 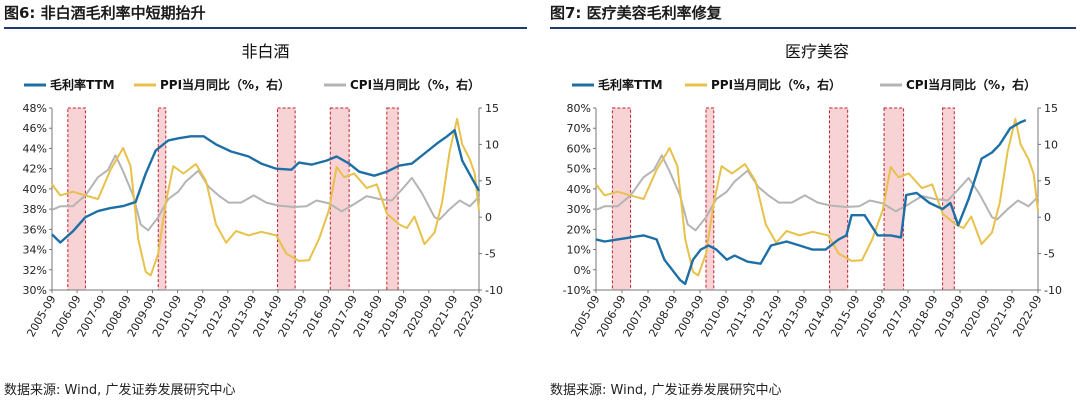 I want to click on left-tick-label: 70%, so click(x=579, y=128).